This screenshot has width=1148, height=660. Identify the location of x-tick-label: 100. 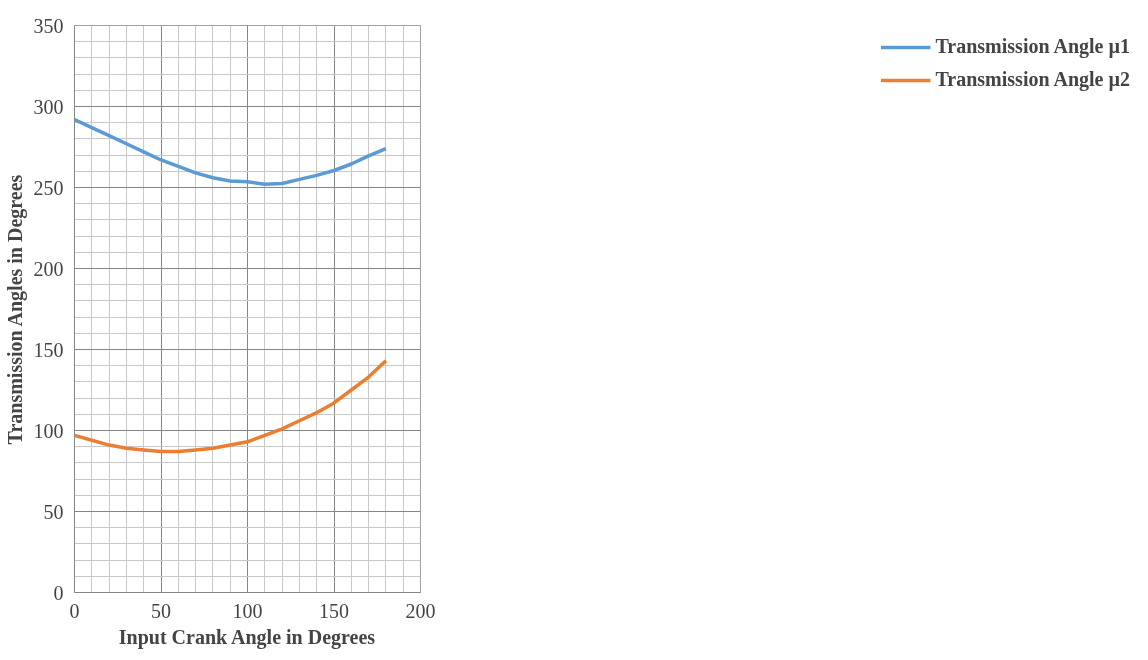
(247, 610).